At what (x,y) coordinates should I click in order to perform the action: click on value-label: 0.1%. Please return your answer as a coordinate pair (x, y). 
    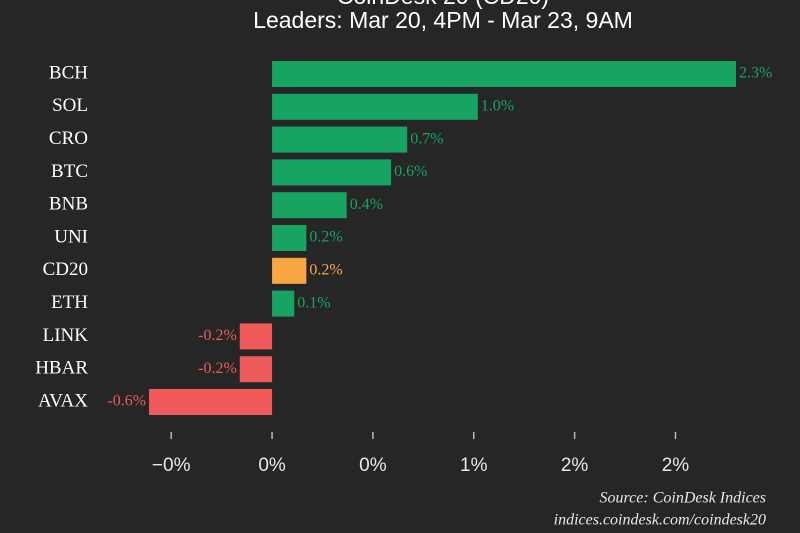
    Looking at the image, I should click on (313, 302).